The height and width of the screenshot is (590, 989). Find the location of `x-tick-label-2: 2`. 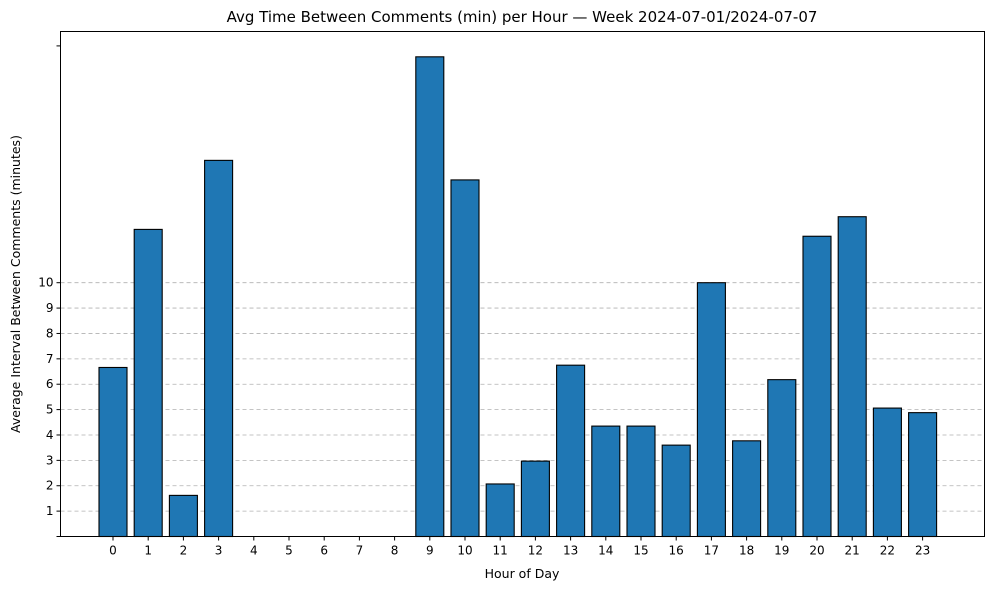

x-tick-label-2: 2 is located at coordinates (184, 551).